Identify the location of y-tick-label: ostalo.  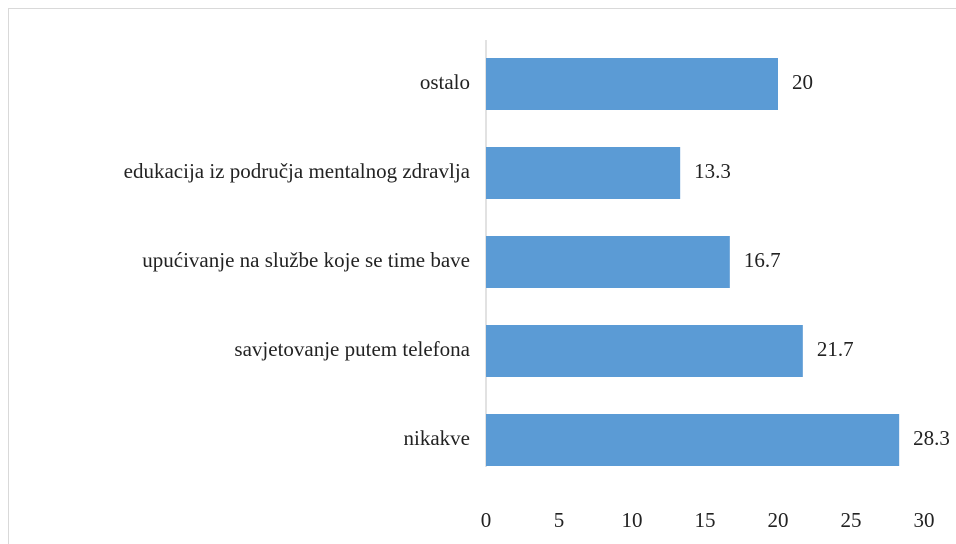
(445, 82).